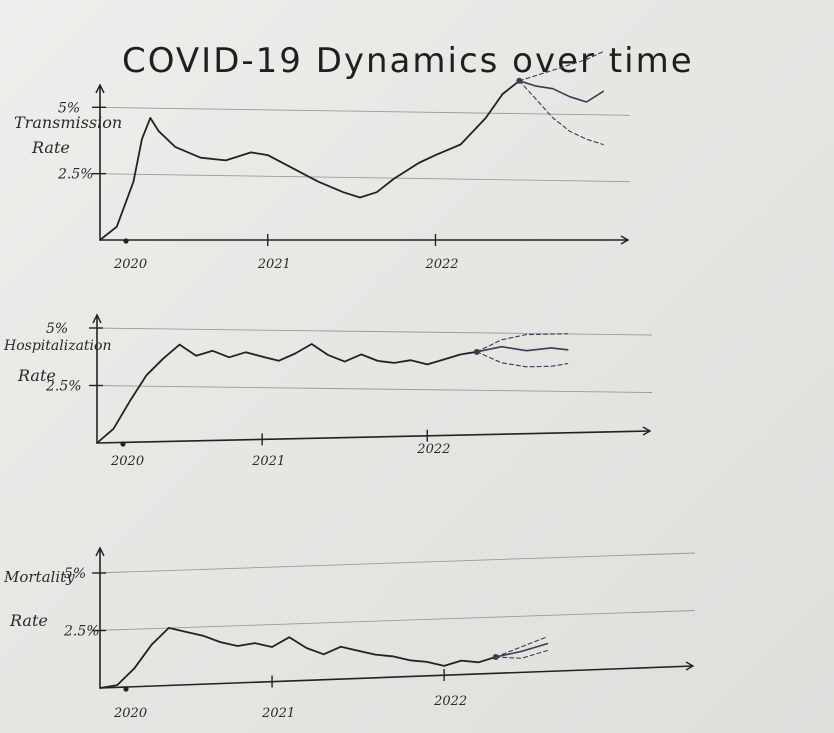 The height and width of the screenshot is (733, 834). What do you see at coordinates (39, 577) in the screenshot?
I see `y-axis-label: Mortality` at bounding box center [39, 577].